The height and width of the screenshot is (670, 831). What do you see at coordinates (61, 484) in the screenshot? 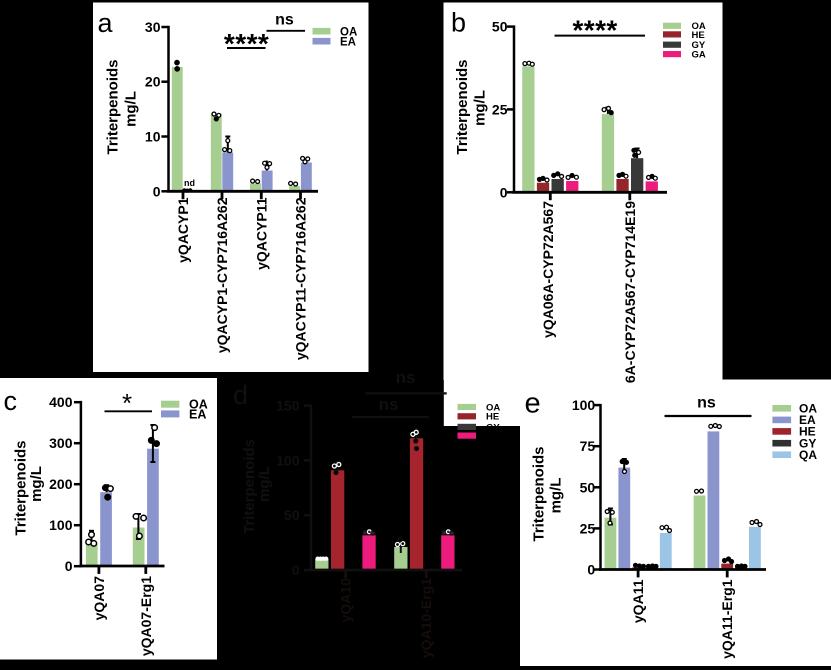
I see `svg-text: 200` at bounding box center [61, 484].